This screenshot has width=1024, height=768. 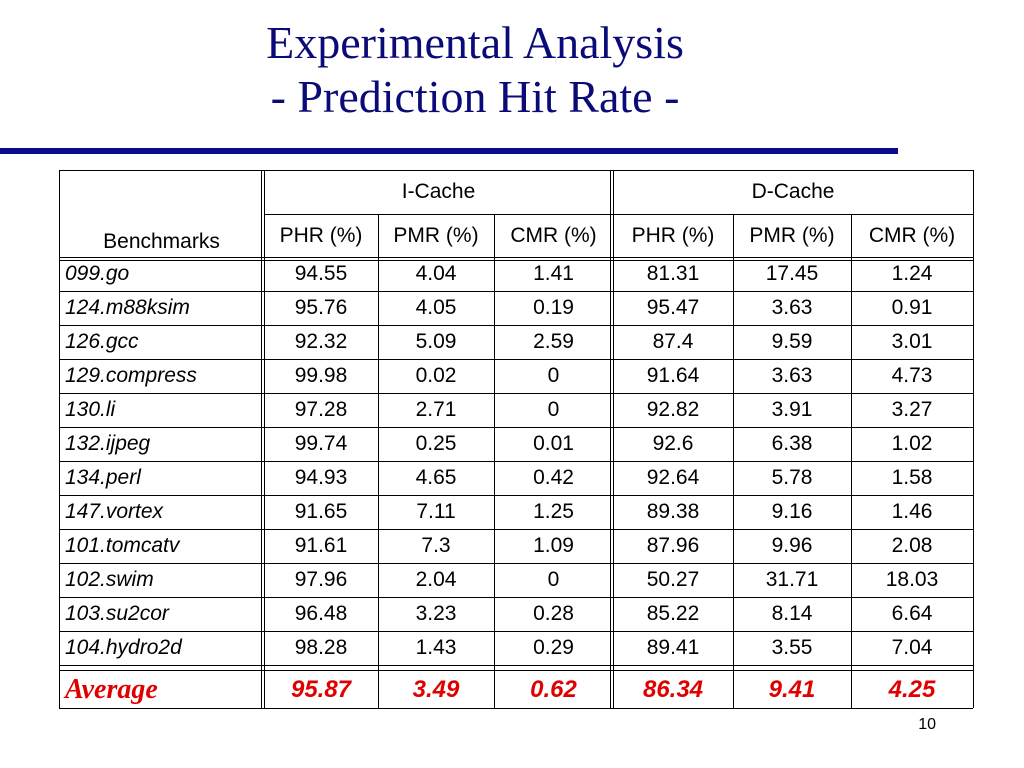 I want to click on table-cell: 6.64, so click(x=912, y=613).